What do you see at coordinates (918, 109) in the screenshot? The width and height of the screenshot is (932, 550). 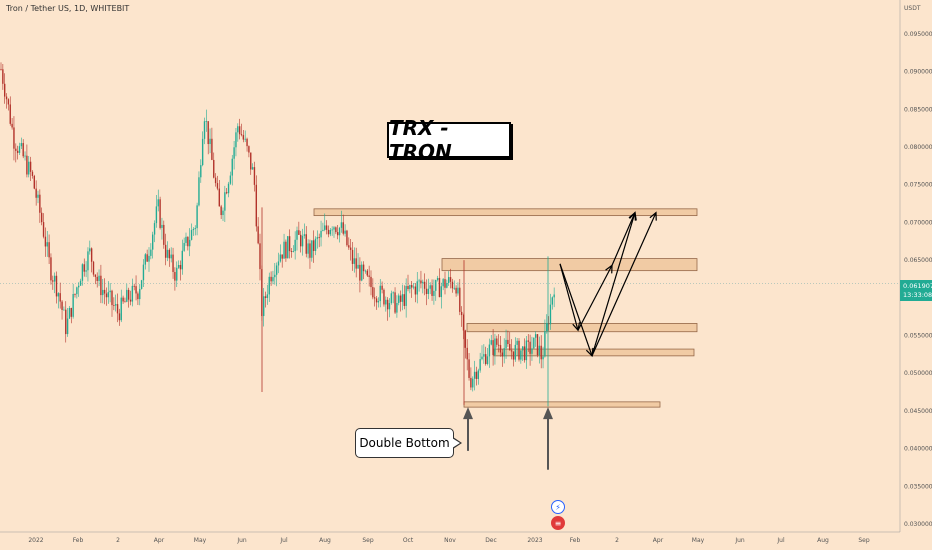 I see `y-tick-label: 0.085000` at bounding box center [918, 109].